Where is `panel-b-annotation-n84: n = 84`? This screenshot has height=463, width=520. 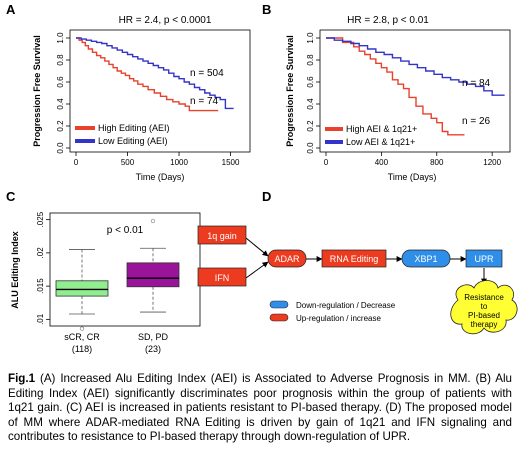 panel-b-annotation-n84: n = 84 is located at coordinates (476, 83).